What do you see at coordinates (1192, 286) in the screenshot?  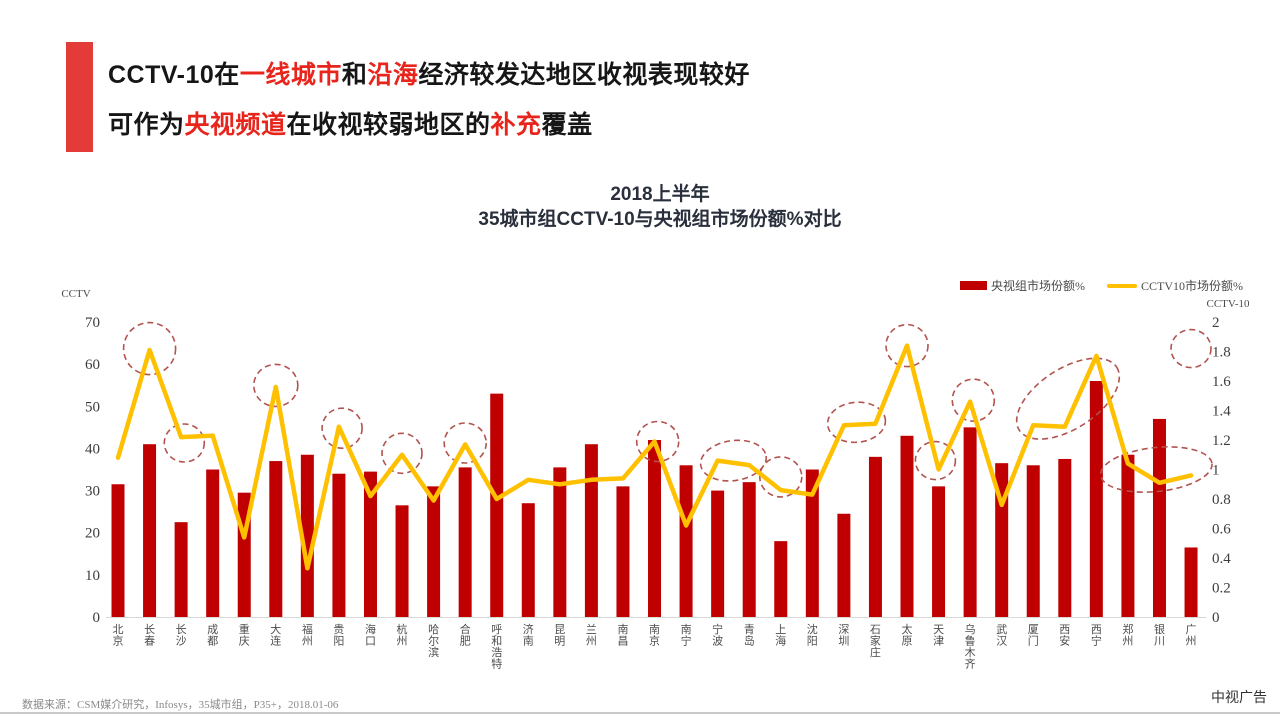 I see `legend-label-line-series: CCTV10市场份额%` at bounding box center [1192, 286].